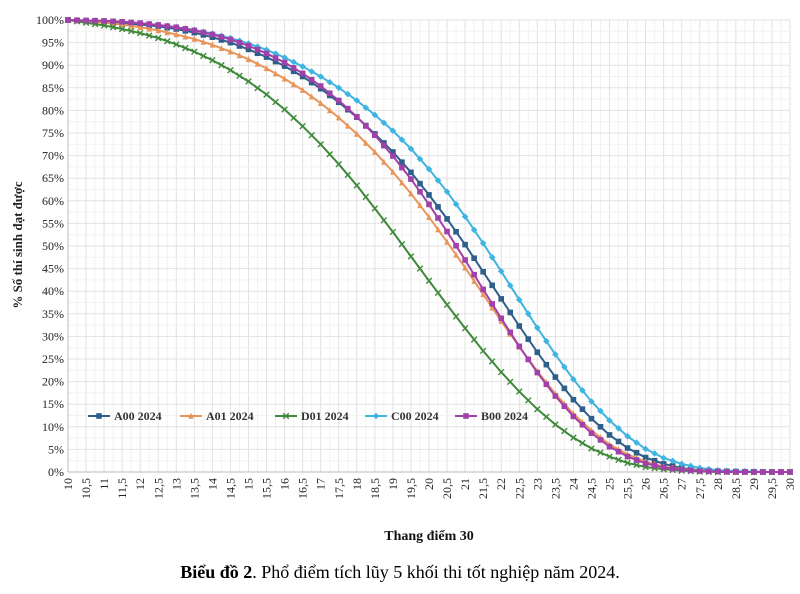  What do you see at coordinates (104, 484) in the screenshot?
I see `x-tick-label: 11` at bounding box center [104, 484].